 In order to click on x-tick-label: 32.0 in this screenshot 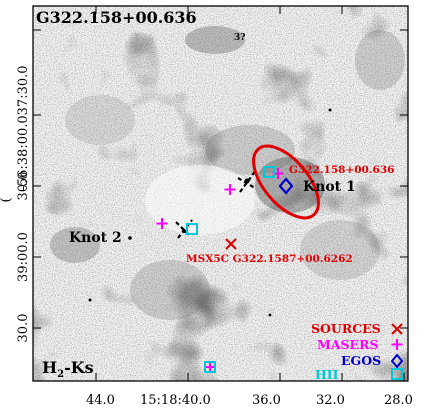, I will do `click(330, 400)`.